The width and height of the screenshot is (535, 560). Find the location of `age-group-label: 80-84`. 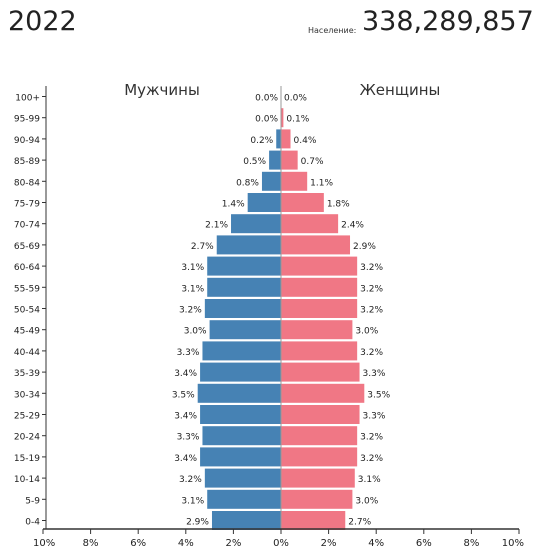

age-group-label: 80-84 is located at coordinates (27, 183).